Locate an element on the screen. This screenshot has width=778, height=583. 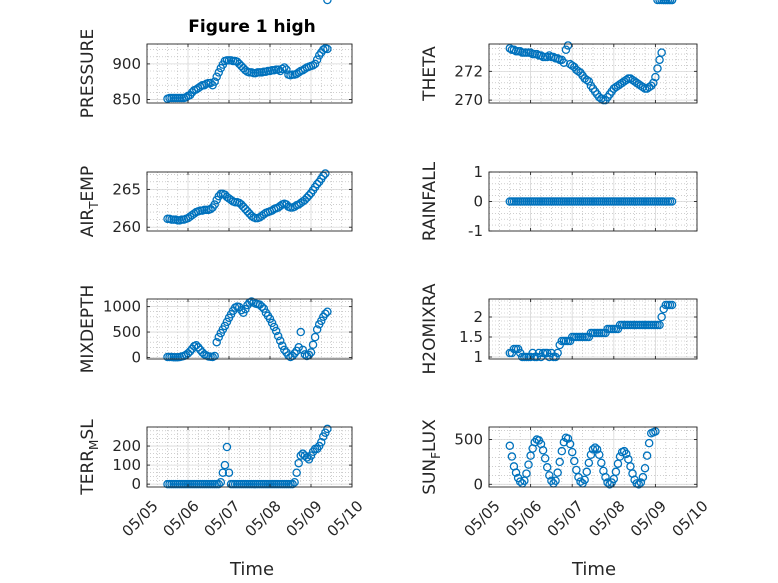
x-axis-label-left: Time is located at coordinates (251, 569).